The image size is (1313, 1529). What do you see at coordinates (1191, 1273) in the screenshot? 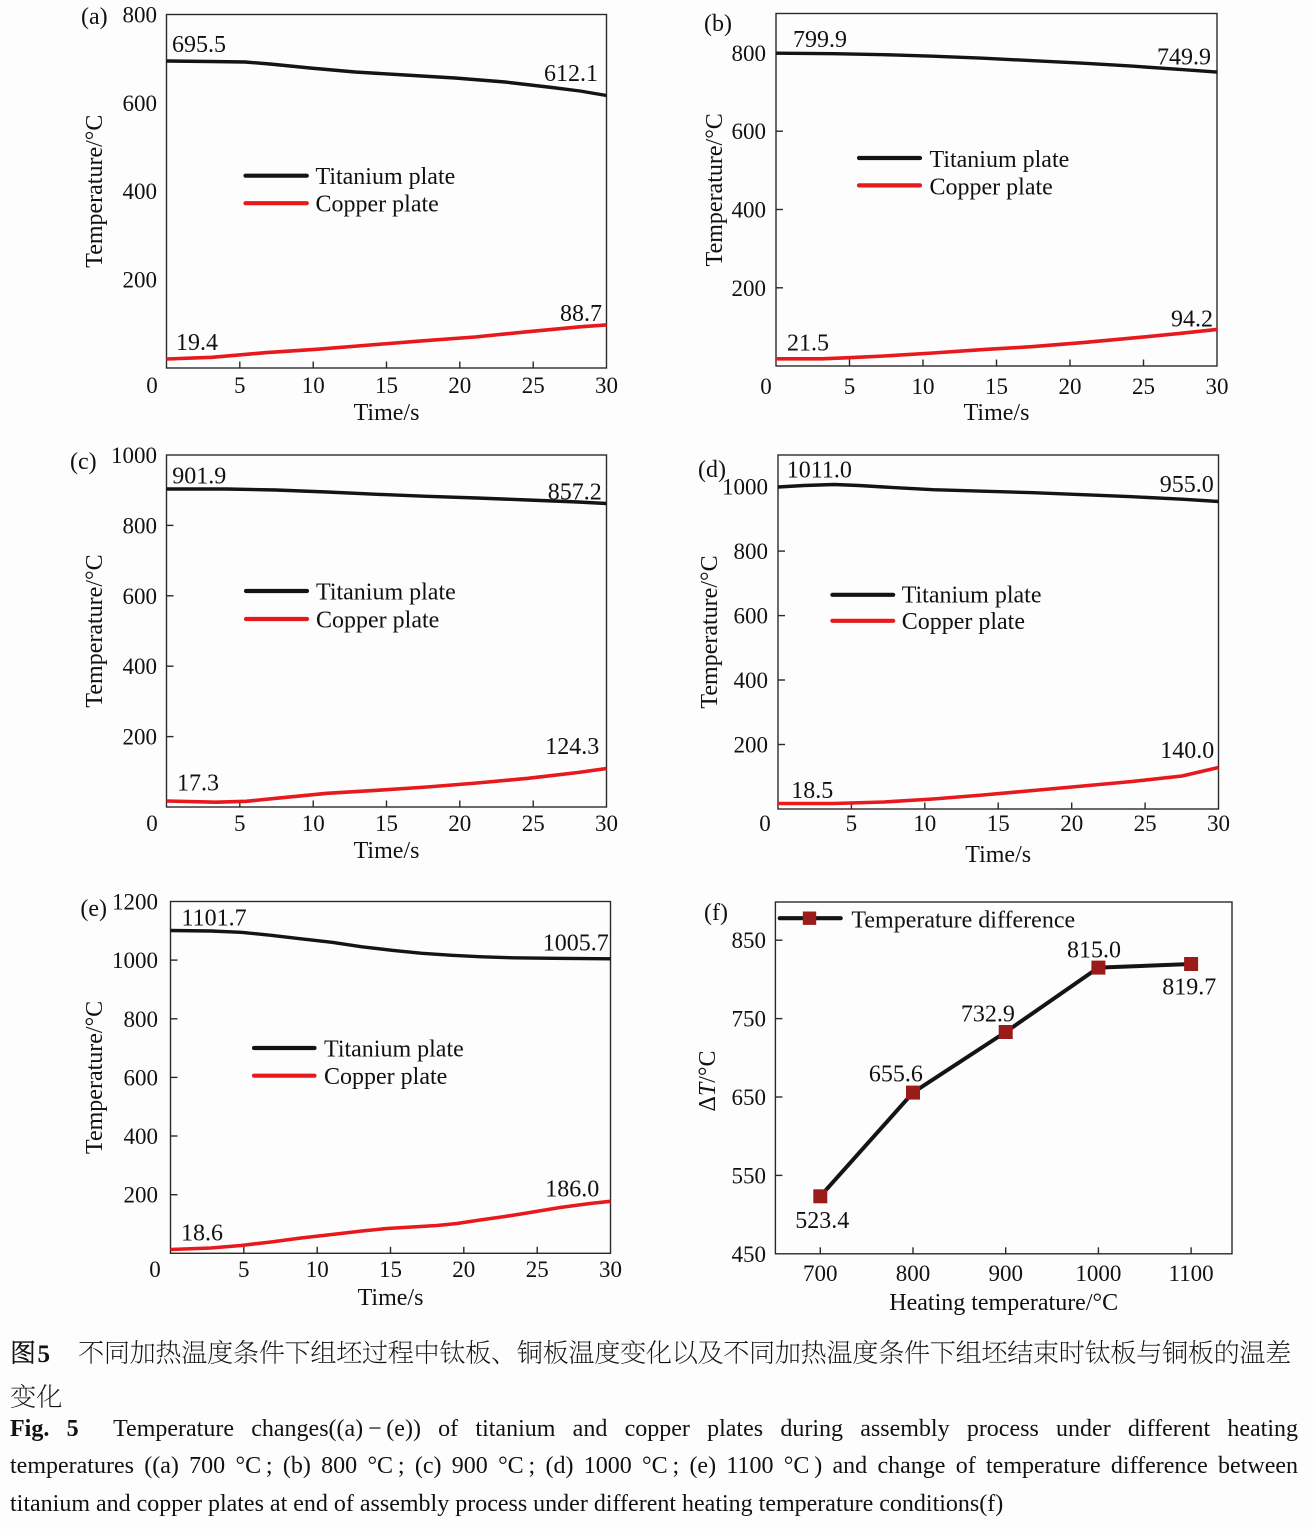
I see `svg-text: 1100` at bounding box center [1191, 1273].